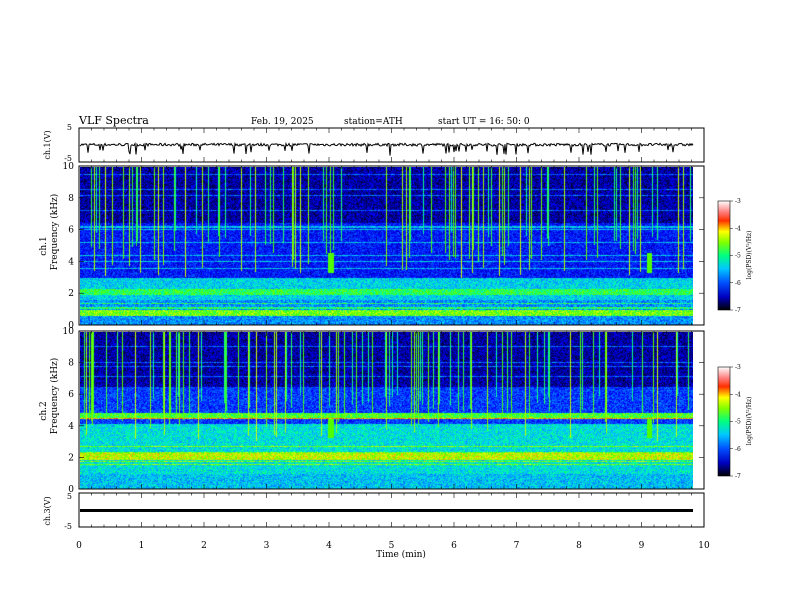  What do you see at coordinates (47, 510) in the screenshot?
I see `ch3-ylabel: ch.3(V)` at bounding box center [47, 510].